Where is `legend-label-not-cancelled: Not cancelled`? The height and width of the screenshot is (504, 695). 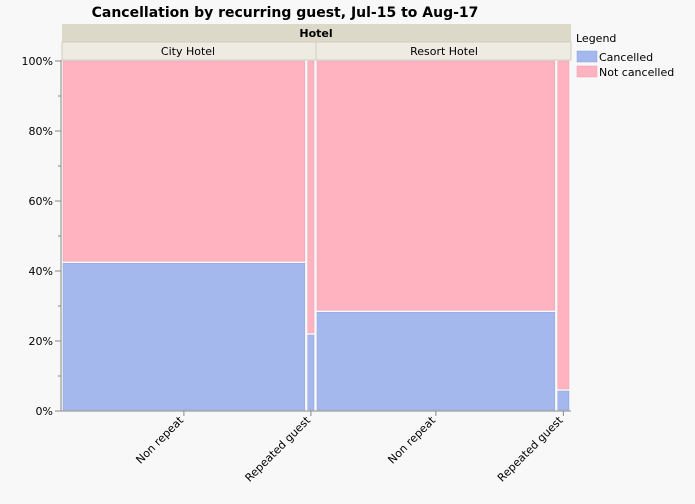 legend-label-not-cancelled: Not cancelled is located at coordinates (636, 72).